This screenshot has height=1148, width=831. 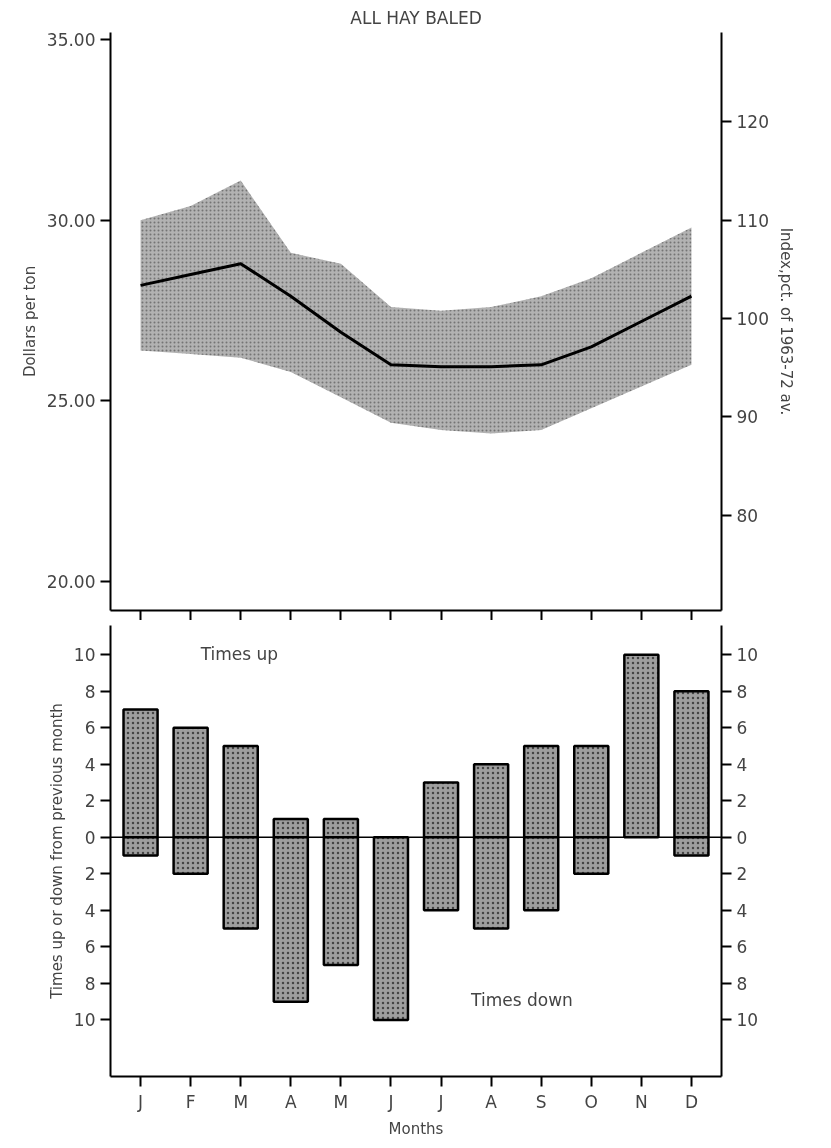 I want to click on y2-tick-label: 110, so click(x=752, y=220).